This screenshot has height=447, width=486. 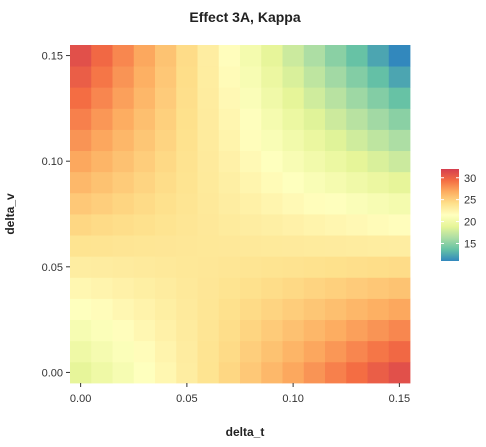 What do you see at coordinates (245, 432) in the screenshot?
I see `x-axis-title: delta_t` at bounding box center [245, 432].